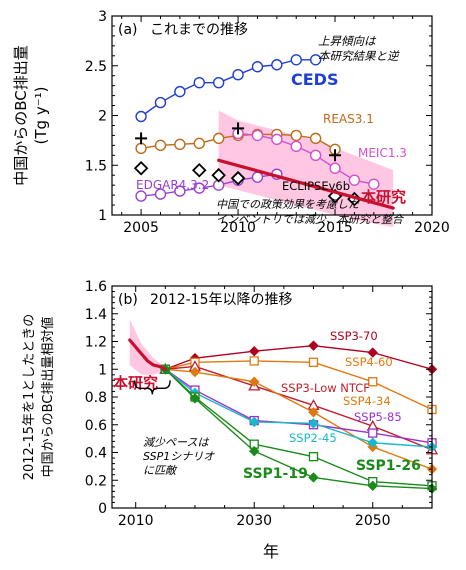 The height and width of the screenshot is (570, 466). What do you see at coordinates (141, 228) in the screenshot?
I see `x-tick-label: 2005` at bounding box center [141, 228].